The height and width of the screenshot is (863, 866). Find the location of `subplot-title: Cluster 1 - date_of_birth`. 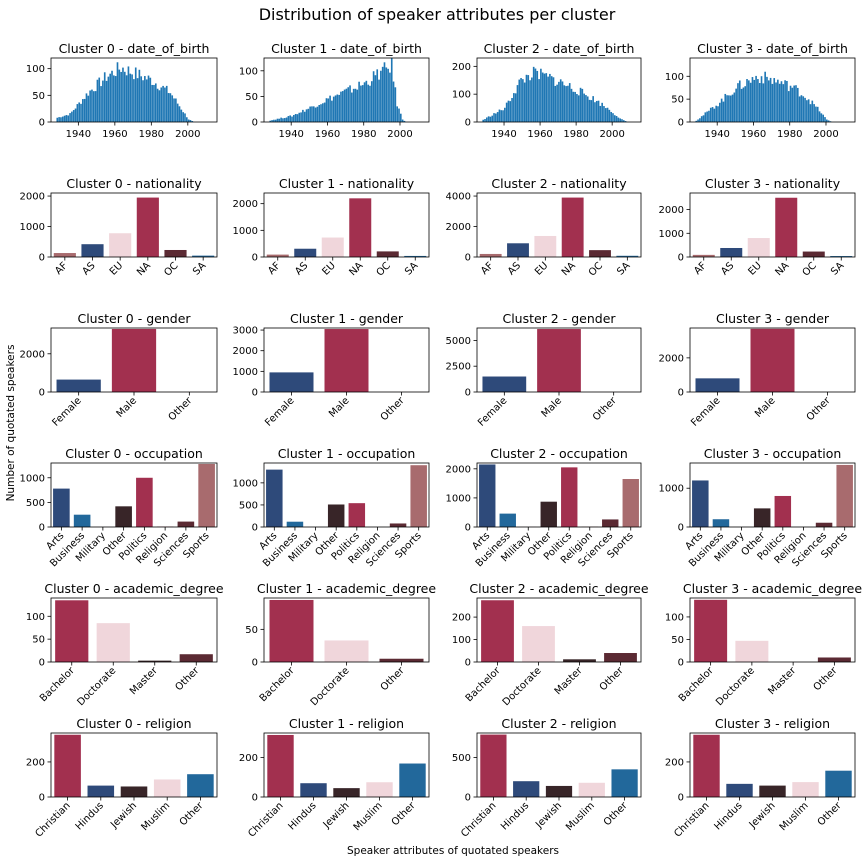

subplot-title: Cluster 1 - date_of_birth is located at coordinates (346, 48).